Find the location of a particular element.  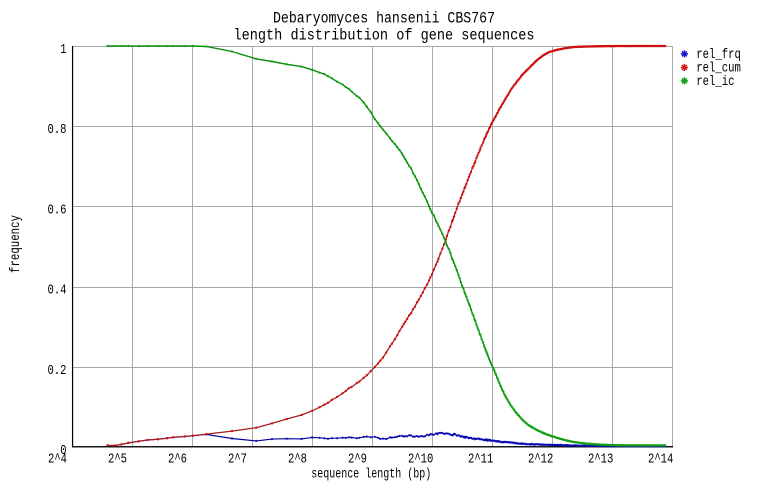

svg-text: 0 is located at coordinates (63, 451).